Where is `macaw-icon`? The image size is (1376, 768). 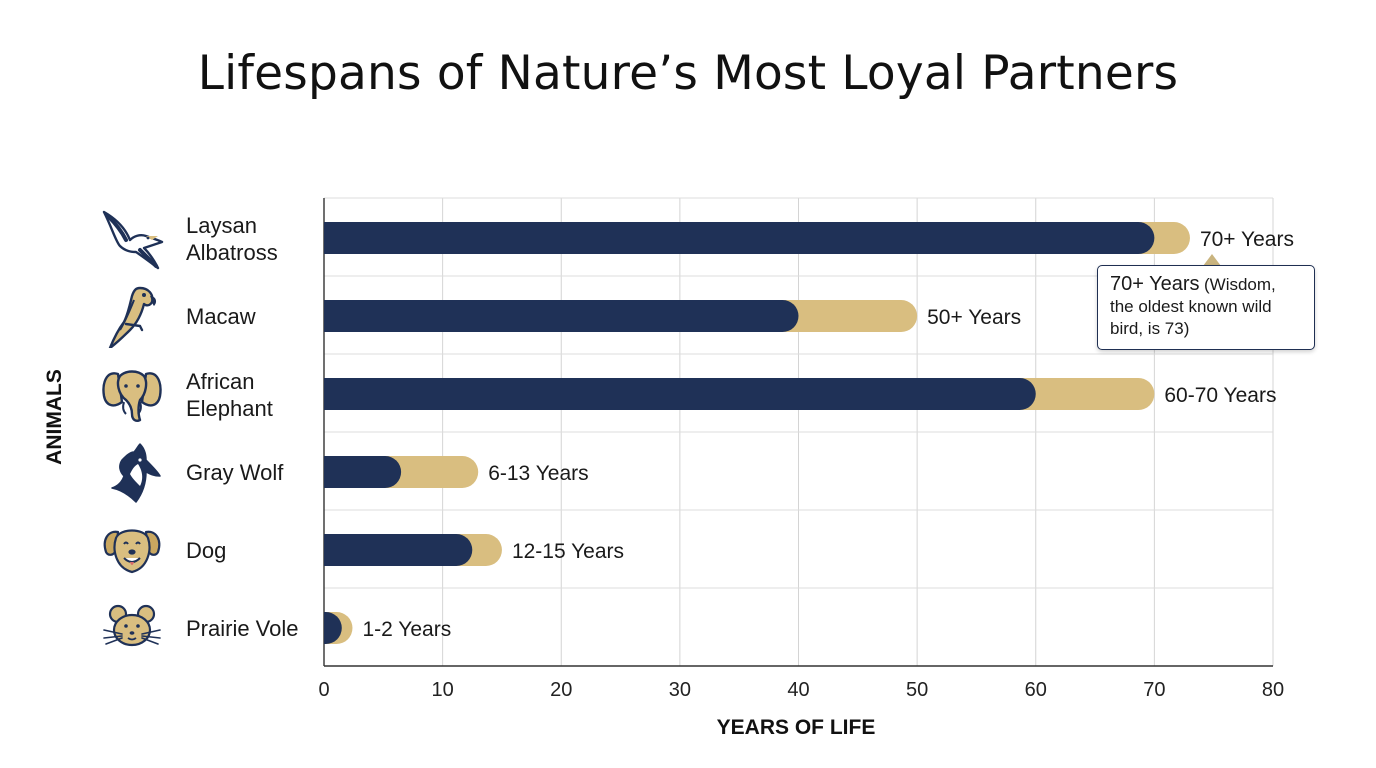 macaw-icon is located at coordinates (133, 317).